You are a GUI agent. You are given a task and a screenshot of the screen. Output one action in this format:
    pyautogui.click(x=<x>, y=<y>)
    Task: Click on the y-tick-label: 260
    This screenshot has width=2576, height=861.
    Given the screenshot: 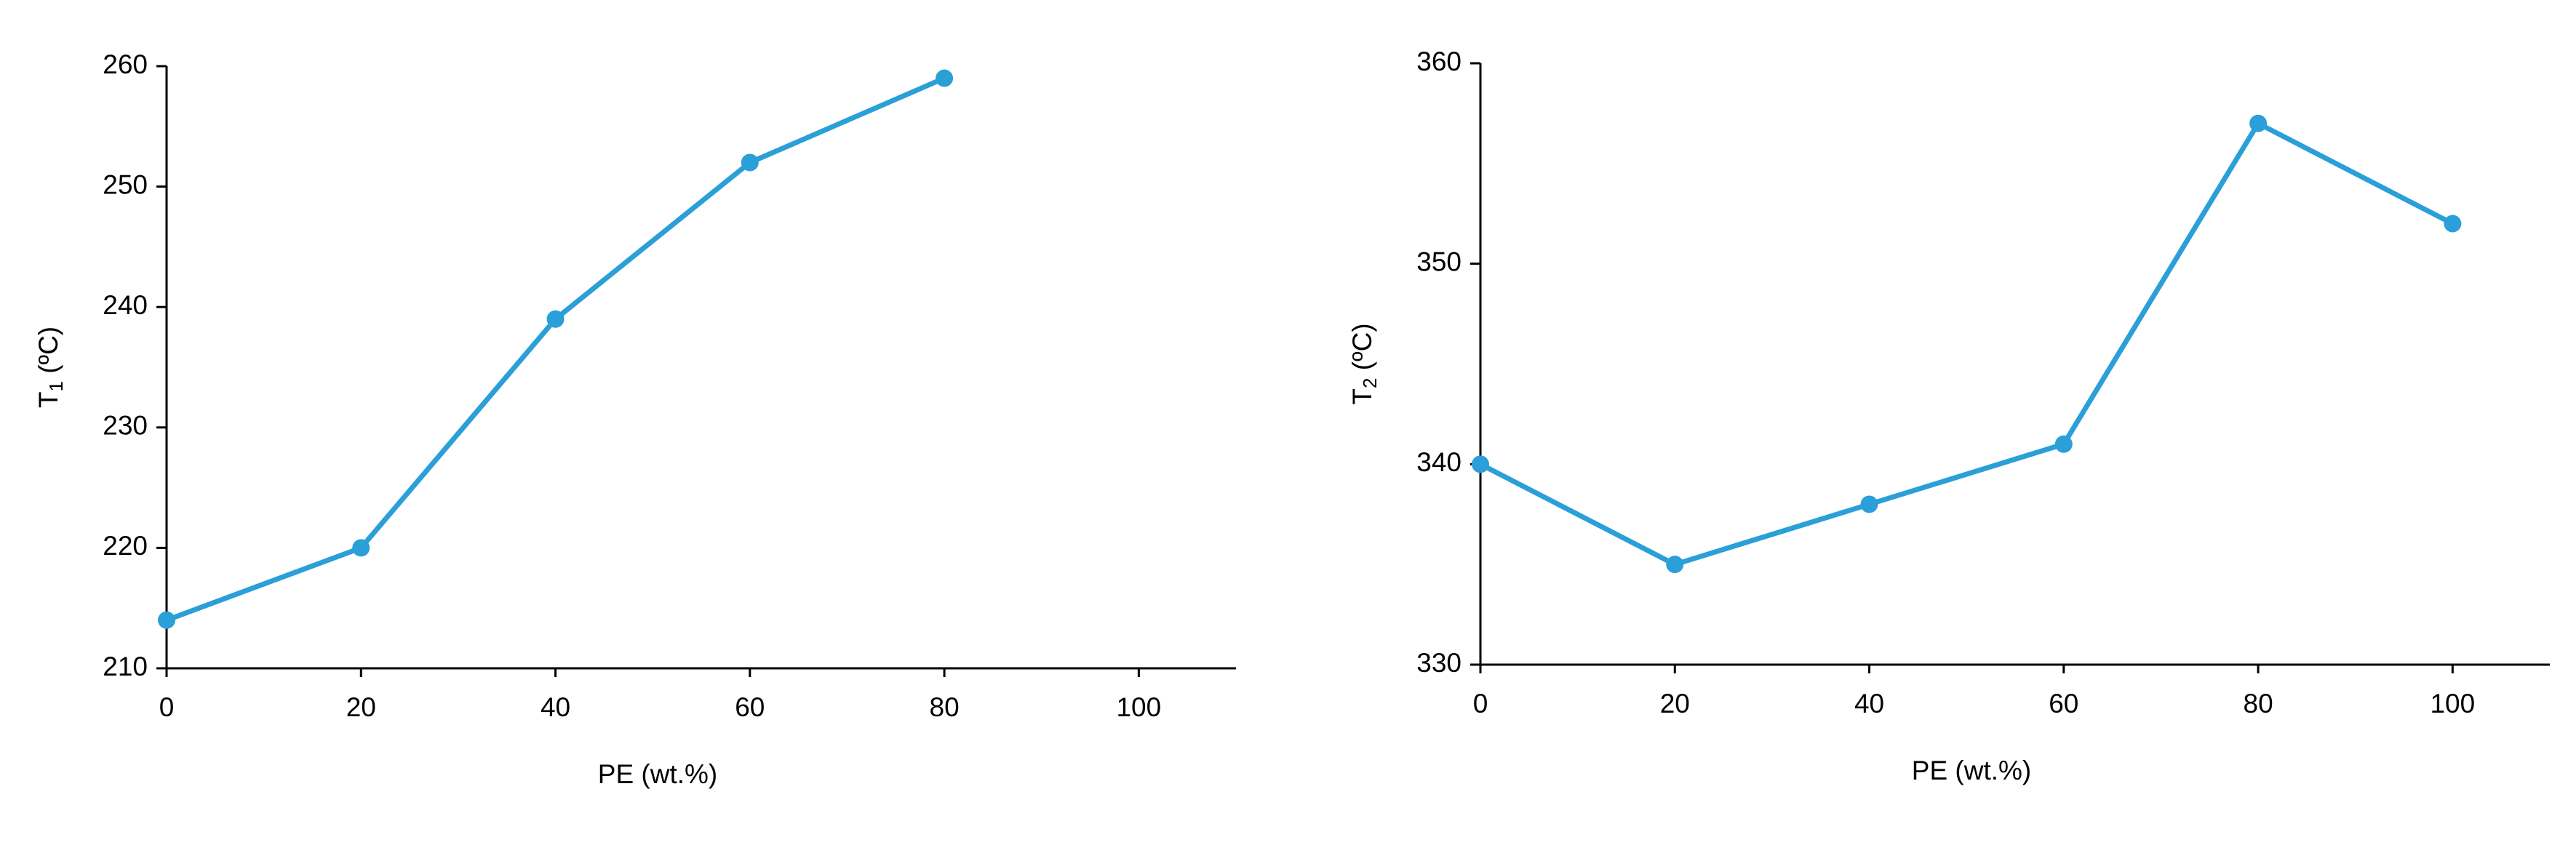 What is the action you would take?
    pyautogui.click(x=125, y=64)
    